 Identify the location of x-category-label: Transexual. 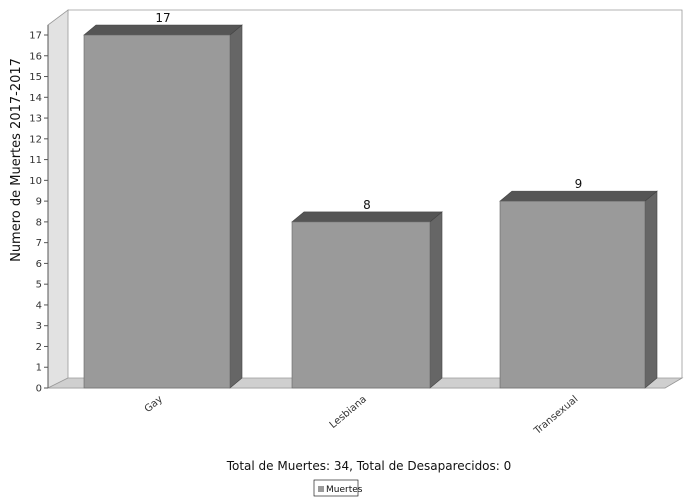
(556, 416).